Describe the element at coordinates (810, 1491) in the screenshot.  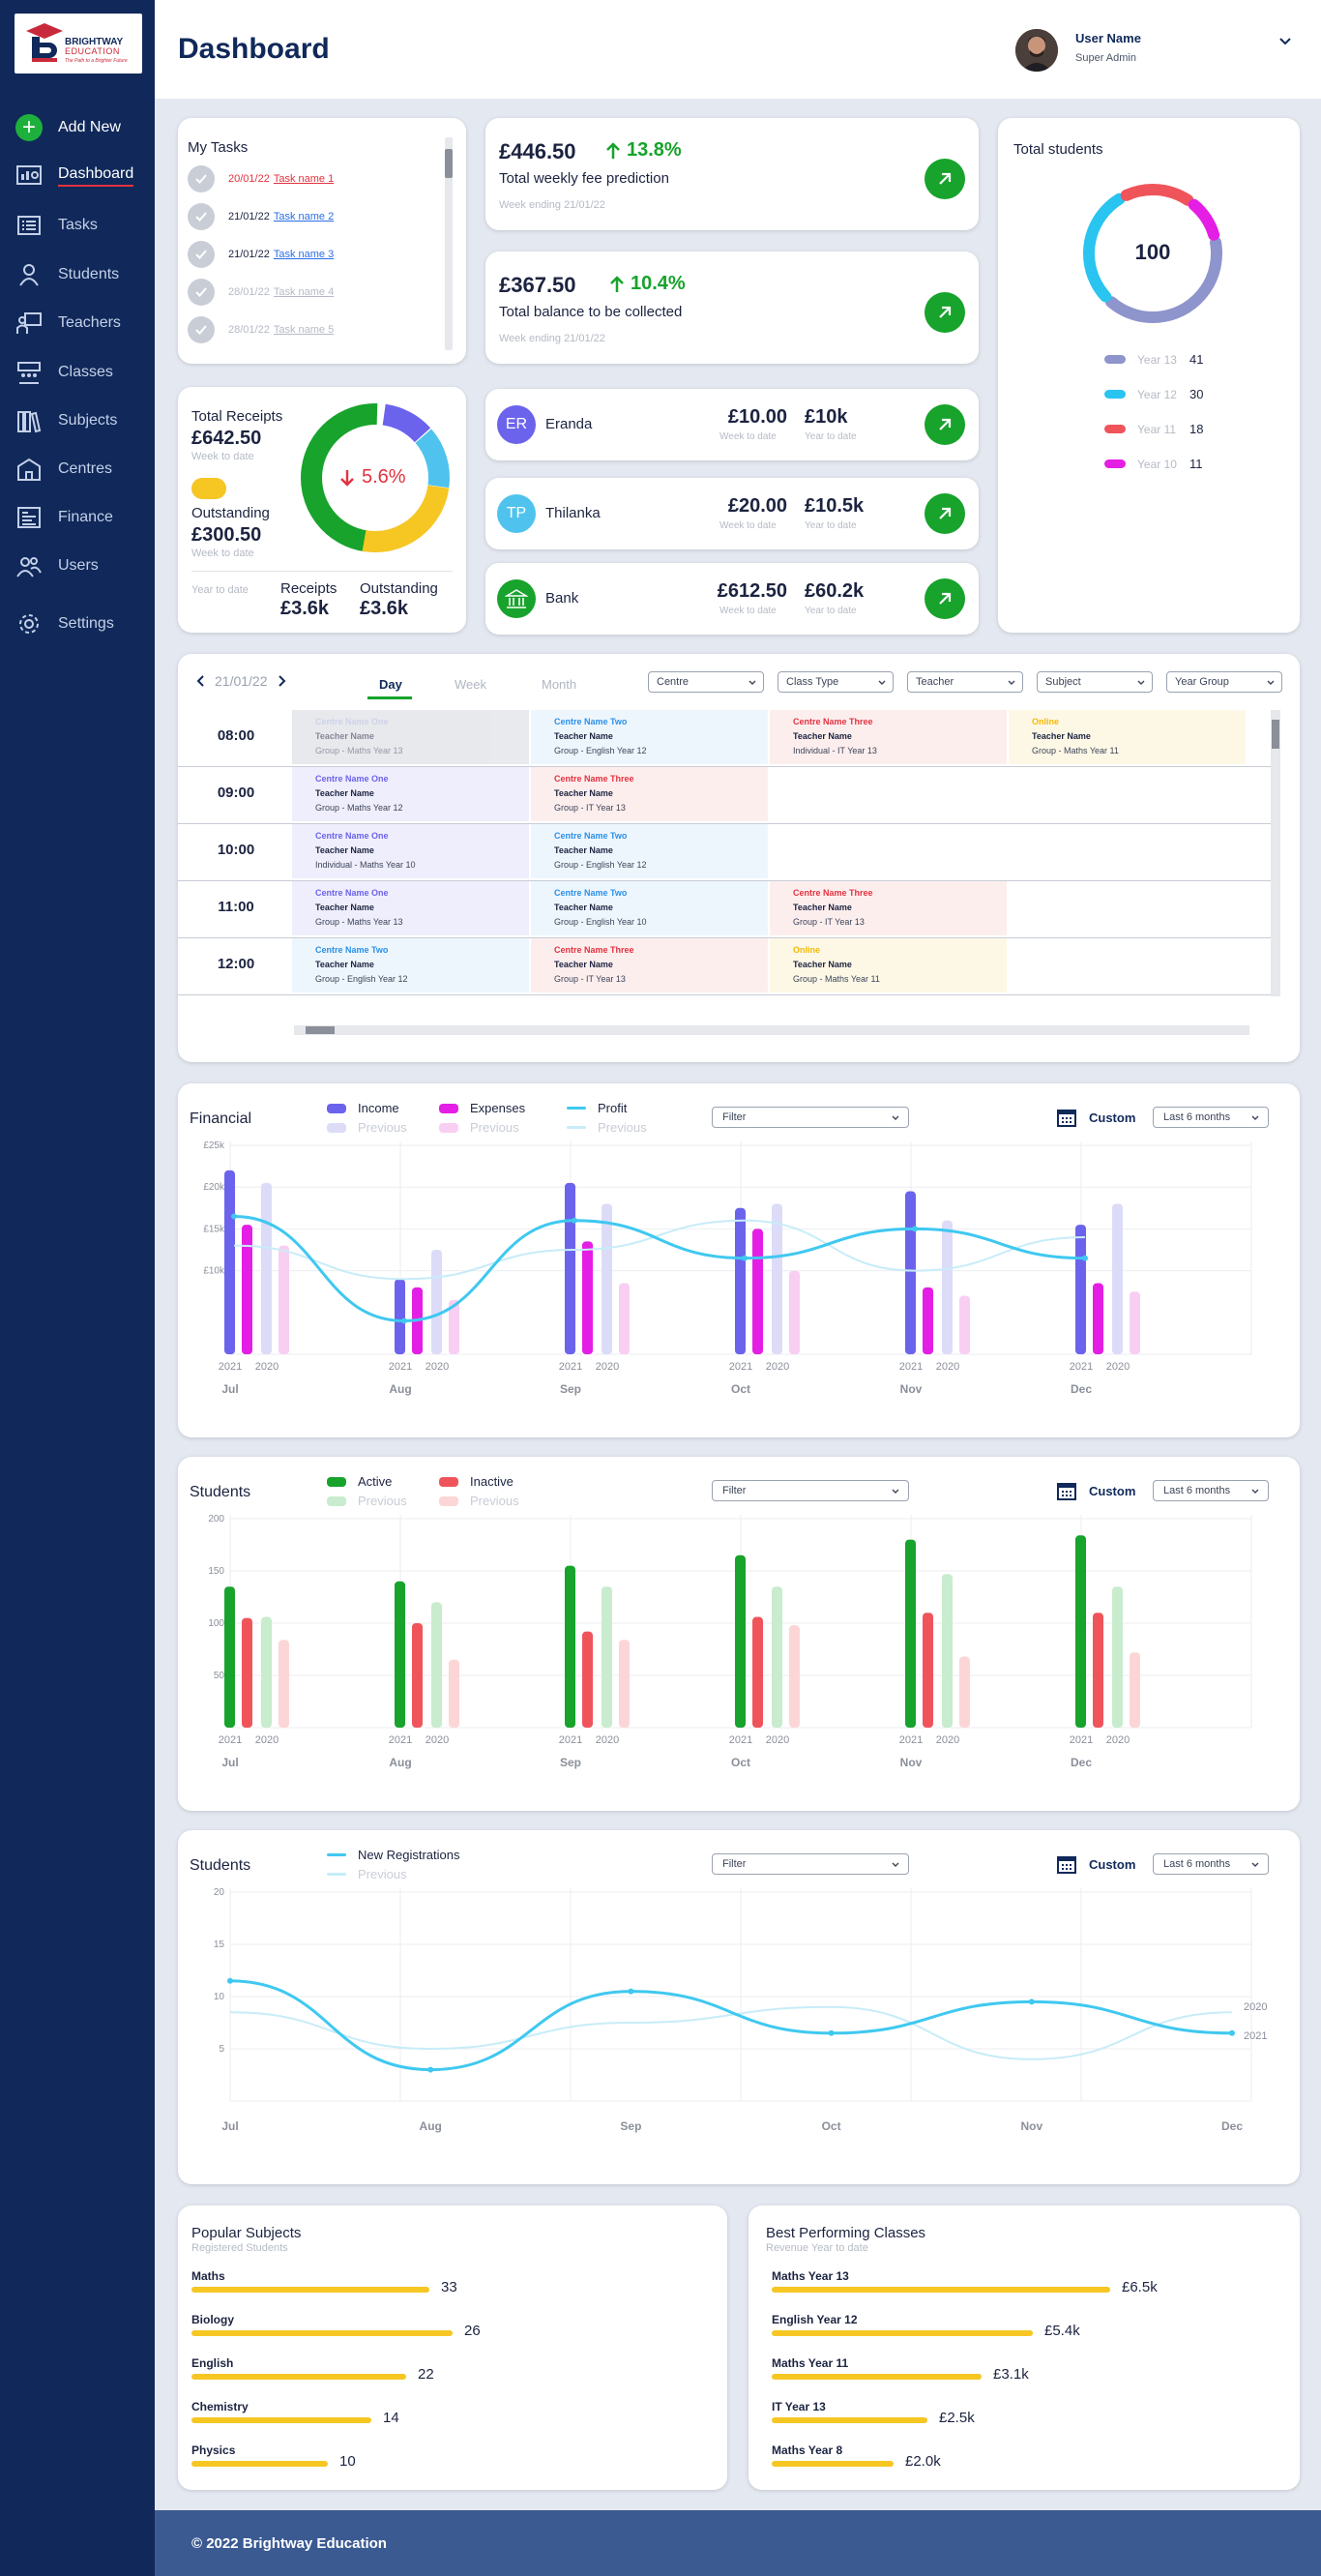
I see `students-status-filter-select: Filter` at that location.